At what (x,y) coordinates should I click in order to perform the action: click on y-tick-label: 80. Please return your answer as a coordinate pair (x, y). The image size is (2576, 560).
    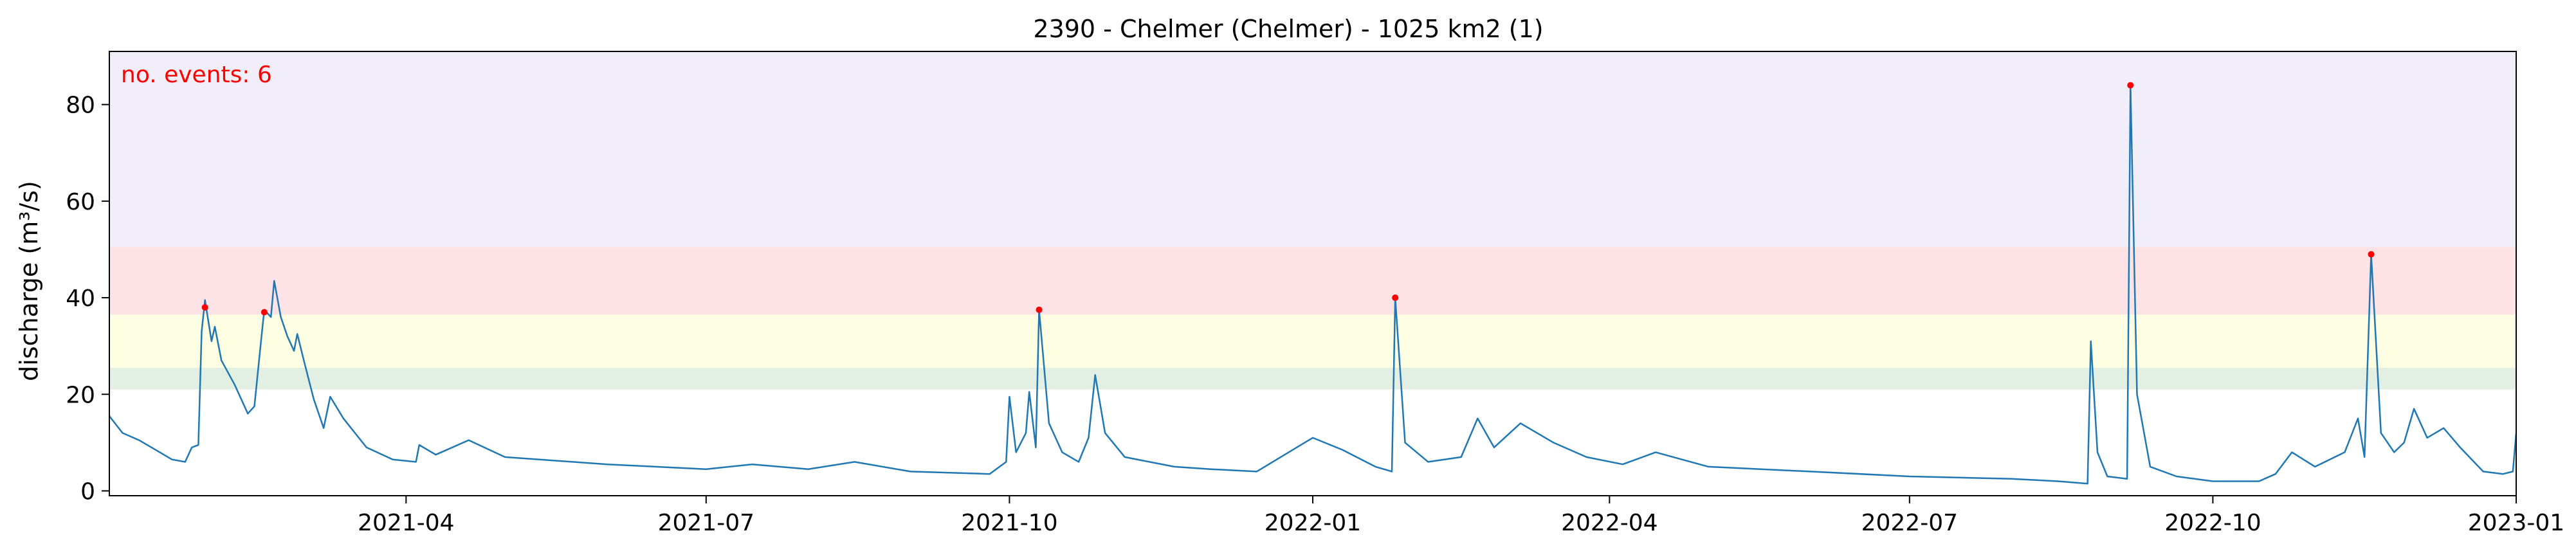
    Looking at the image, I should click on (80, 106).